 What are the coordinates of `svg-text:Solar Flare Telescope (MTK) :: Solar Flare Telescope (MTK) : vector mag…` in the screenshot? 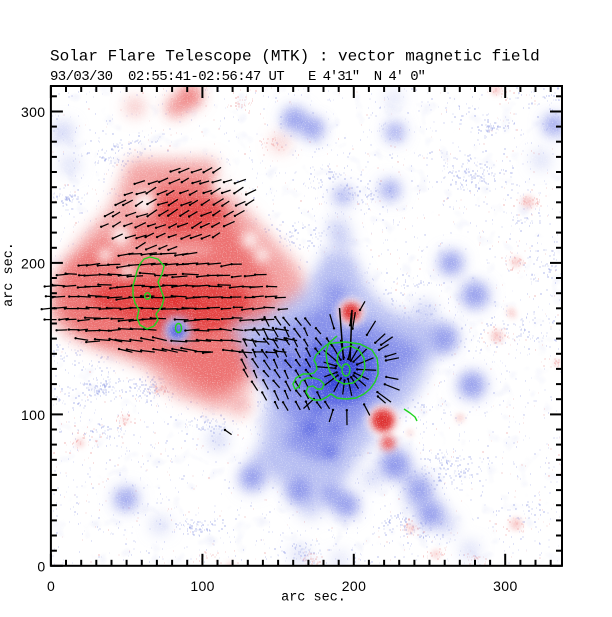 It's located at (295, 57).